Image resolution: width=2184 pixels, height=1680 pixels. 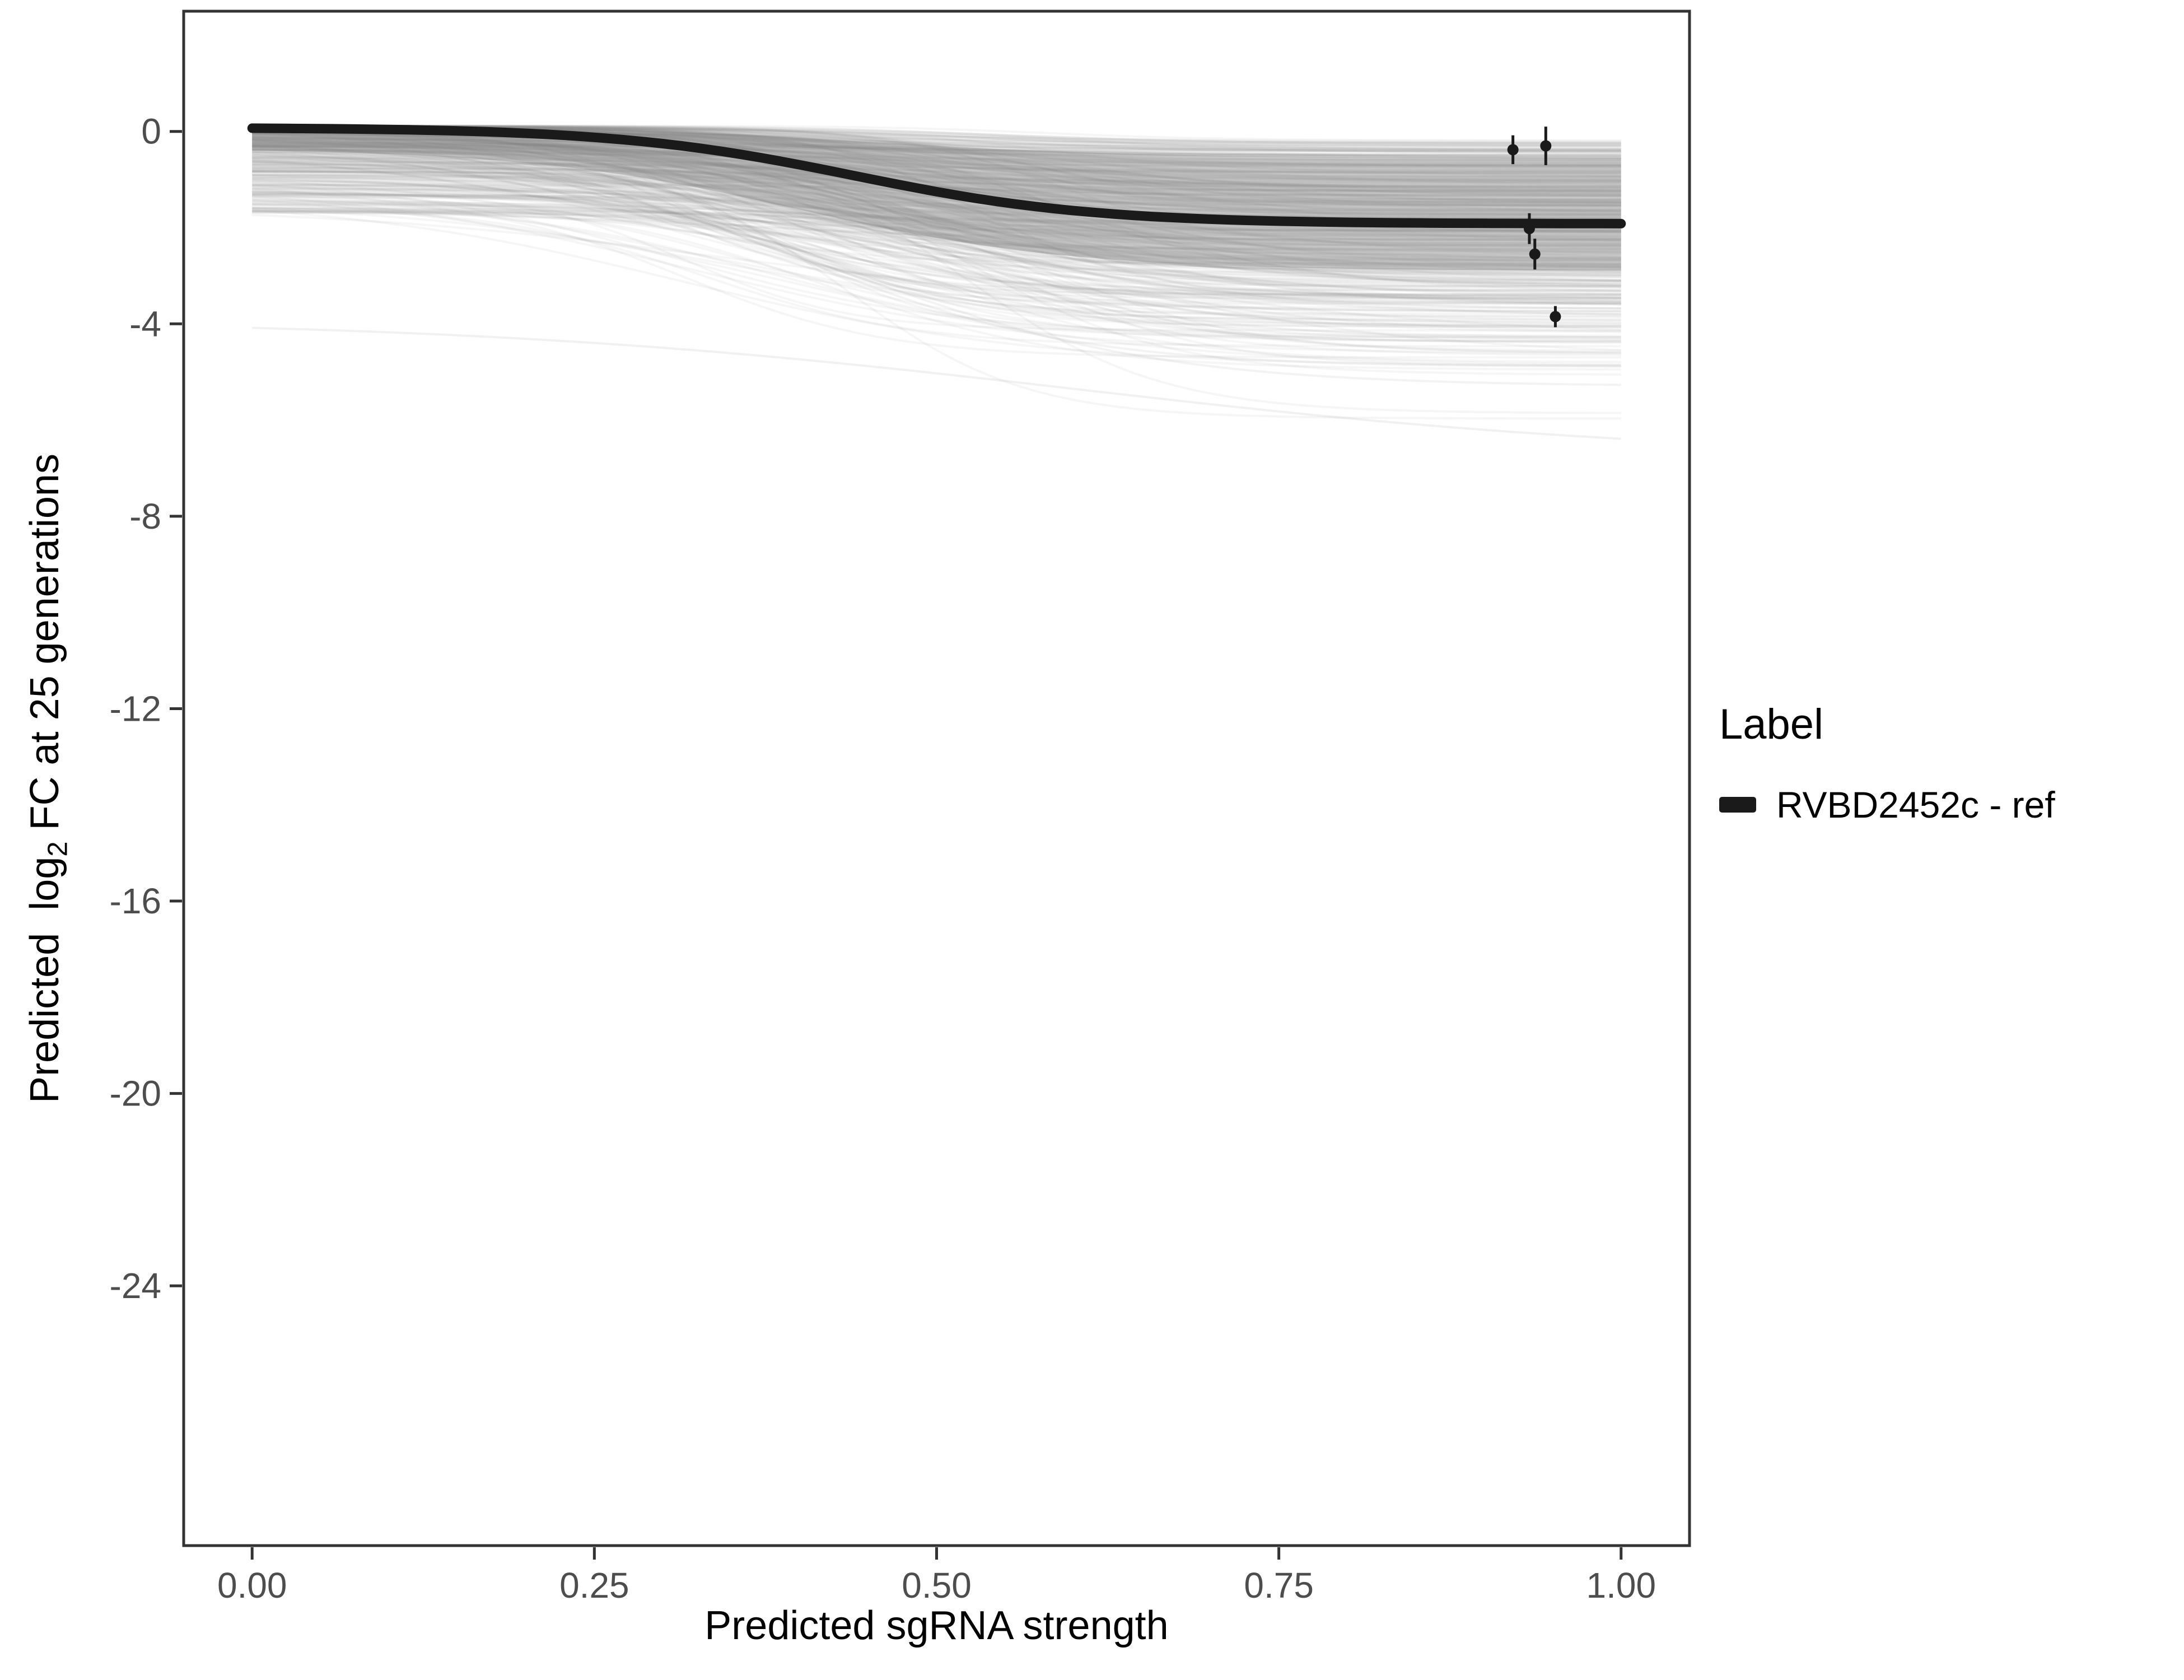 I want to click on svg-text: 0.00, so click(x=252, y=1586).